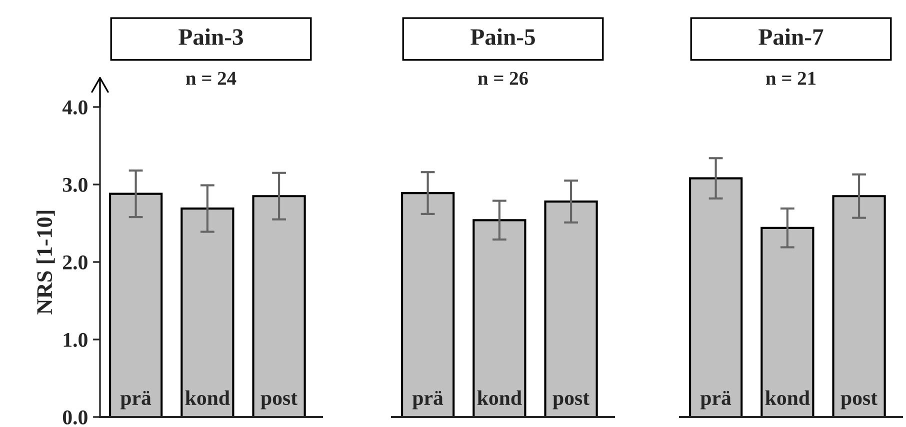  What do you see at coordinates (502, 37) in the screenshot?
I see `chart-title: Pain-5` at bounding box center [502, 37].